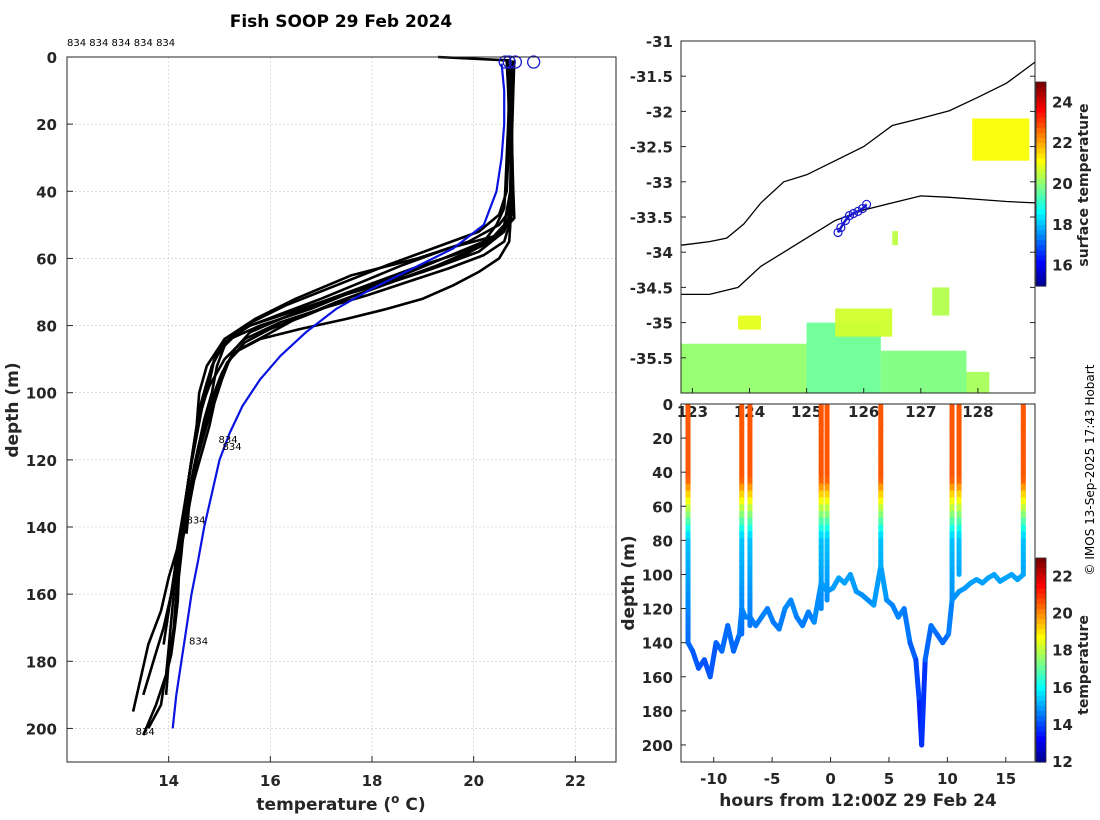  What do you see at coordinates (1062, 266) in the screenshot?
I see `colorbar-tick-label: 16` at bounding box center [1062, 266].